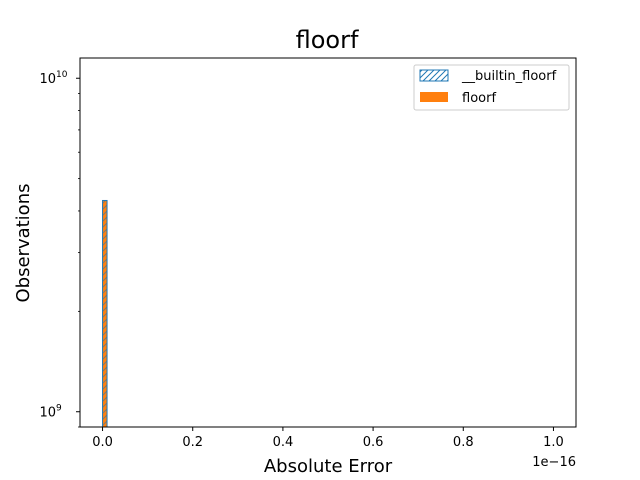 Image resolution: width=640 pixels, height=480 pixels. What do you see at coordinates (327, 40) in the screenshot?
I see `chart-title: floorf` at bounding box center [327, 40].